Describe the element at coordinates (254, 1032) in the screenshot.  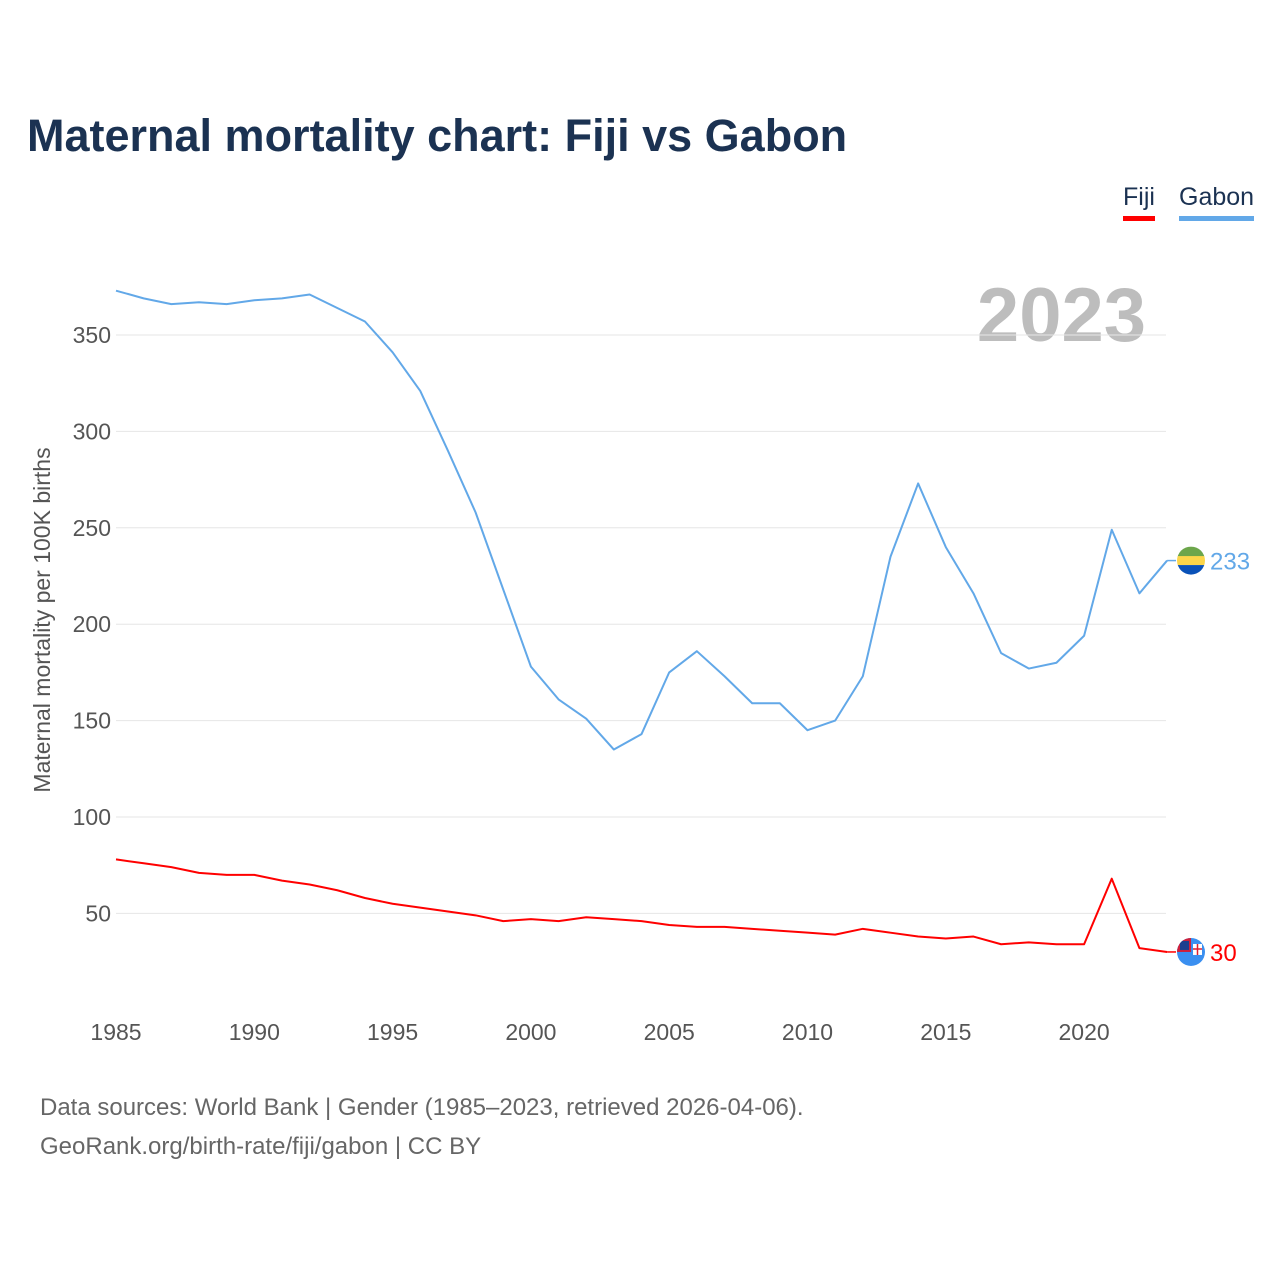
I see `x-tick-label: 1990` at that location.